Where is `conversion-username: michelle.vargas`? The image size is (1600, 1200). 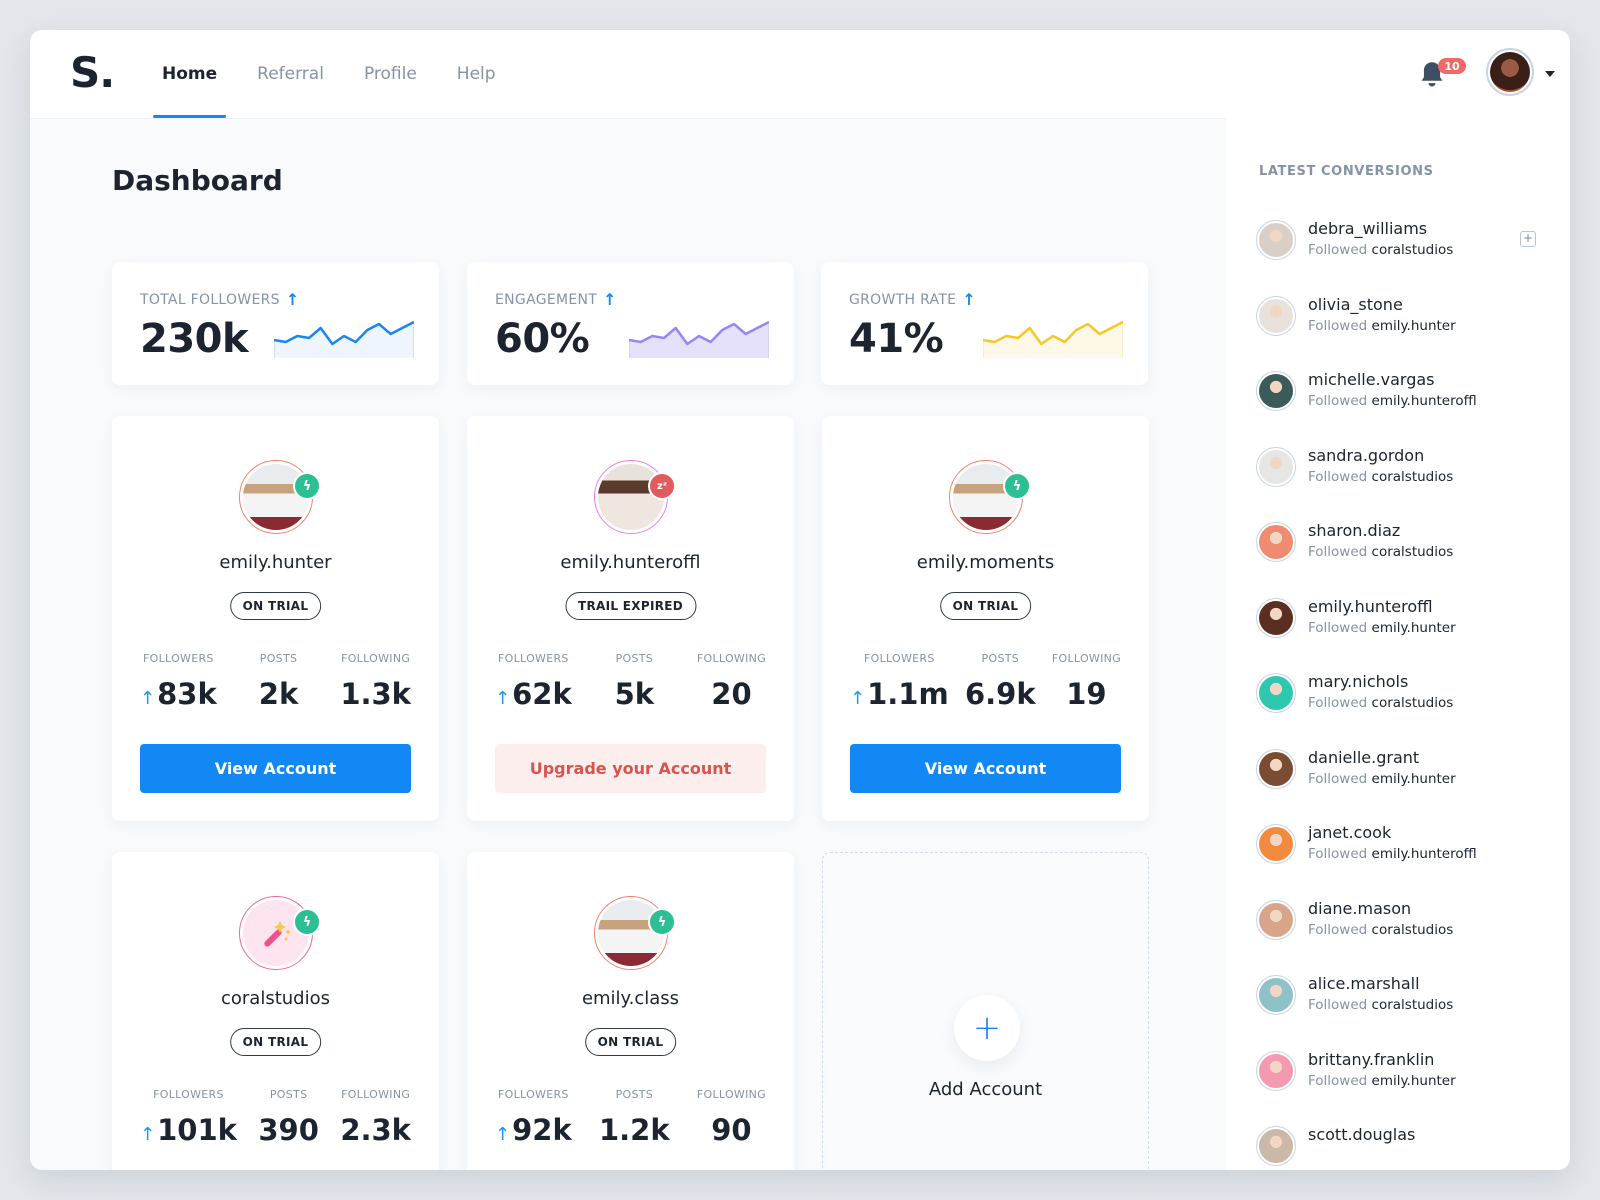
conversion-username: michelle.vargas is located at coordinates (1371, 379).